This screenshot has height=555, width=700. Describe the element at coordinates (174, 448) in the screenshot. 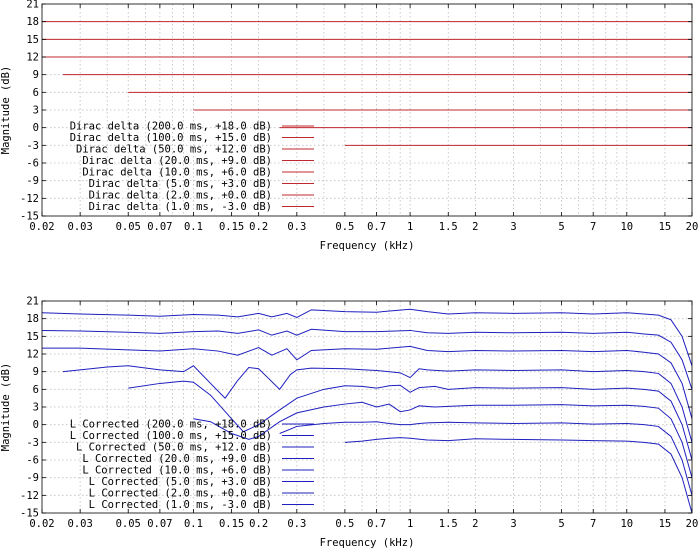

I see `legend-label-3: L Corrected (50.0 ms, +12.0 dB)` at that location.